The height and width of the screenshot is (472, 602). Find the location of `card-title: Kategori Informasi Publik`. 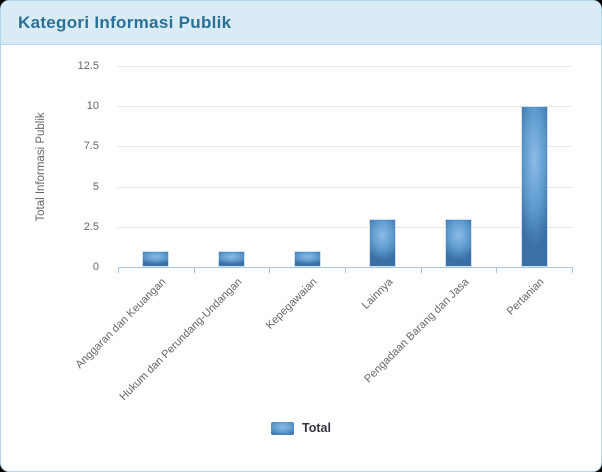

card-title: Kategori Informasi Publik is located at coordinates (125, 22).